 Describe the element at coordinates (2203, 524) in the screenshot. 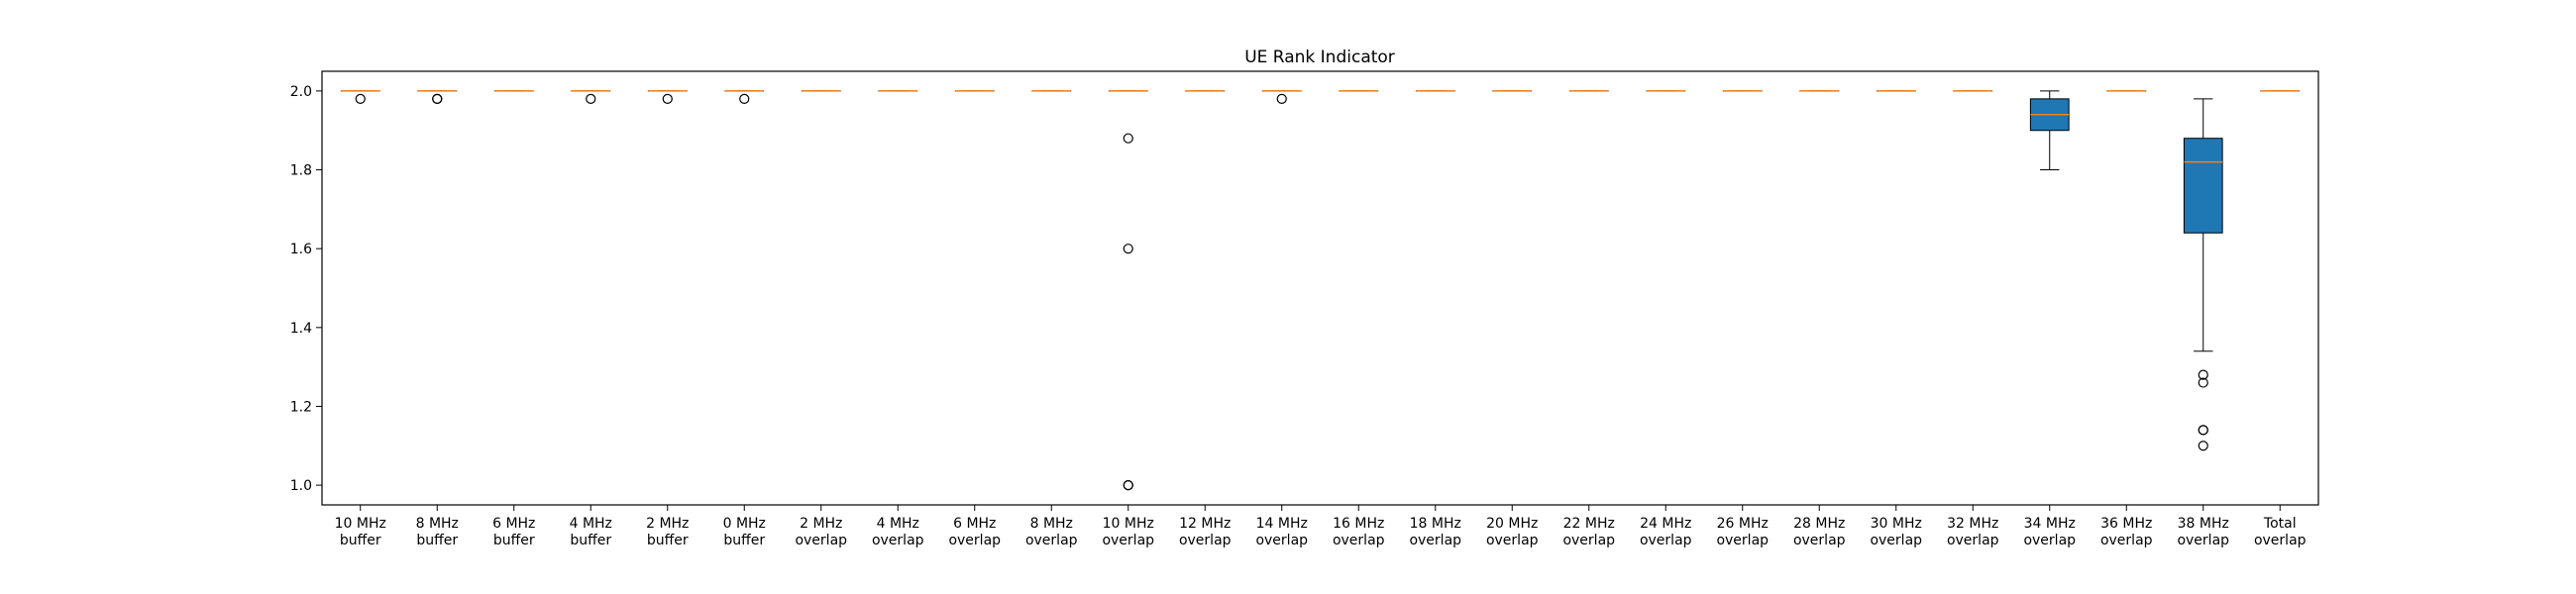

I see `x-tick-label: 38 MHz` at that location.